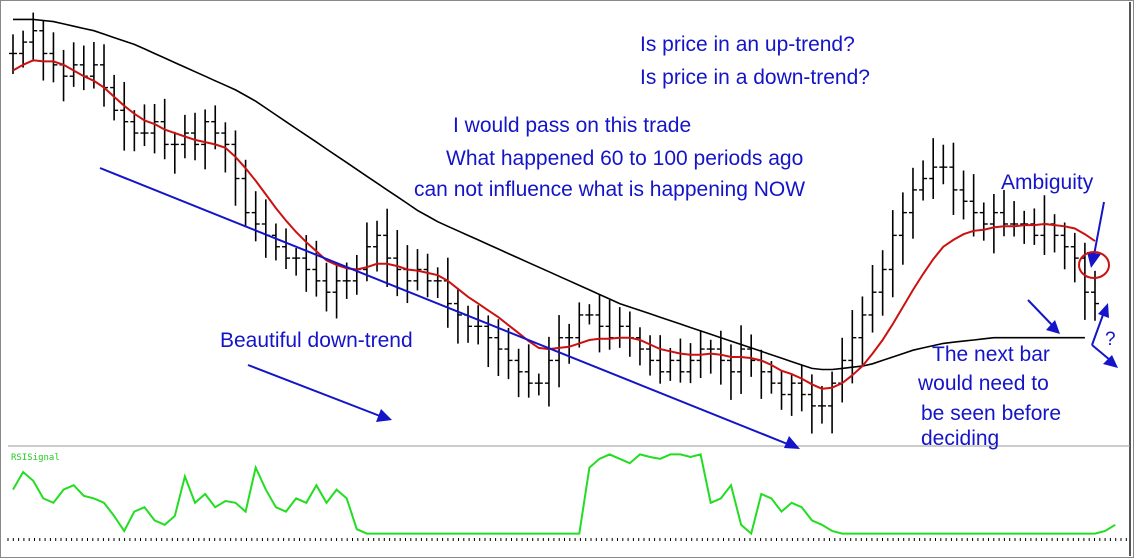 The width and height of the screenshot is (1134, 558). Describe the element at coordinates (792, 442) in the screenshot. I see `downtrend-line-arrowhead` at that location.